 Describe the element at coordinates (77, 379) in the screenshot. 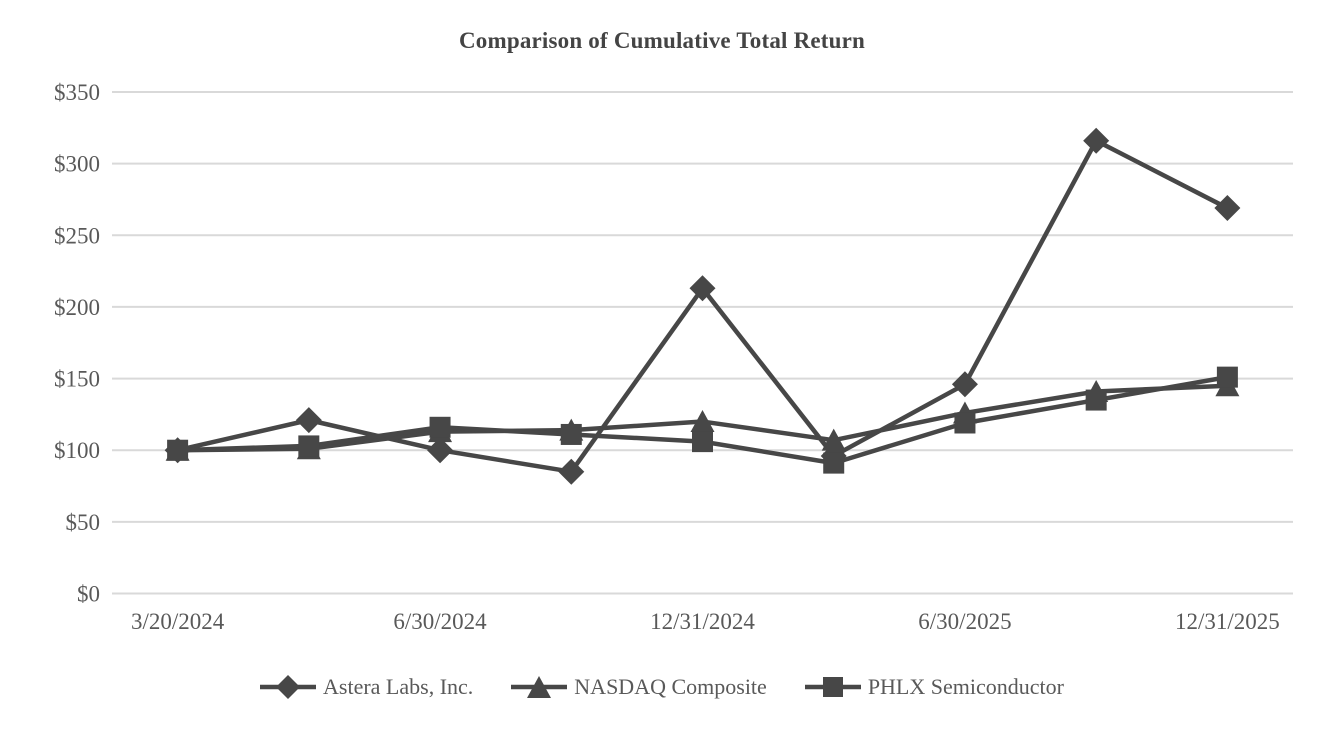

I see `y-axis-tick-label: $150` at that location.